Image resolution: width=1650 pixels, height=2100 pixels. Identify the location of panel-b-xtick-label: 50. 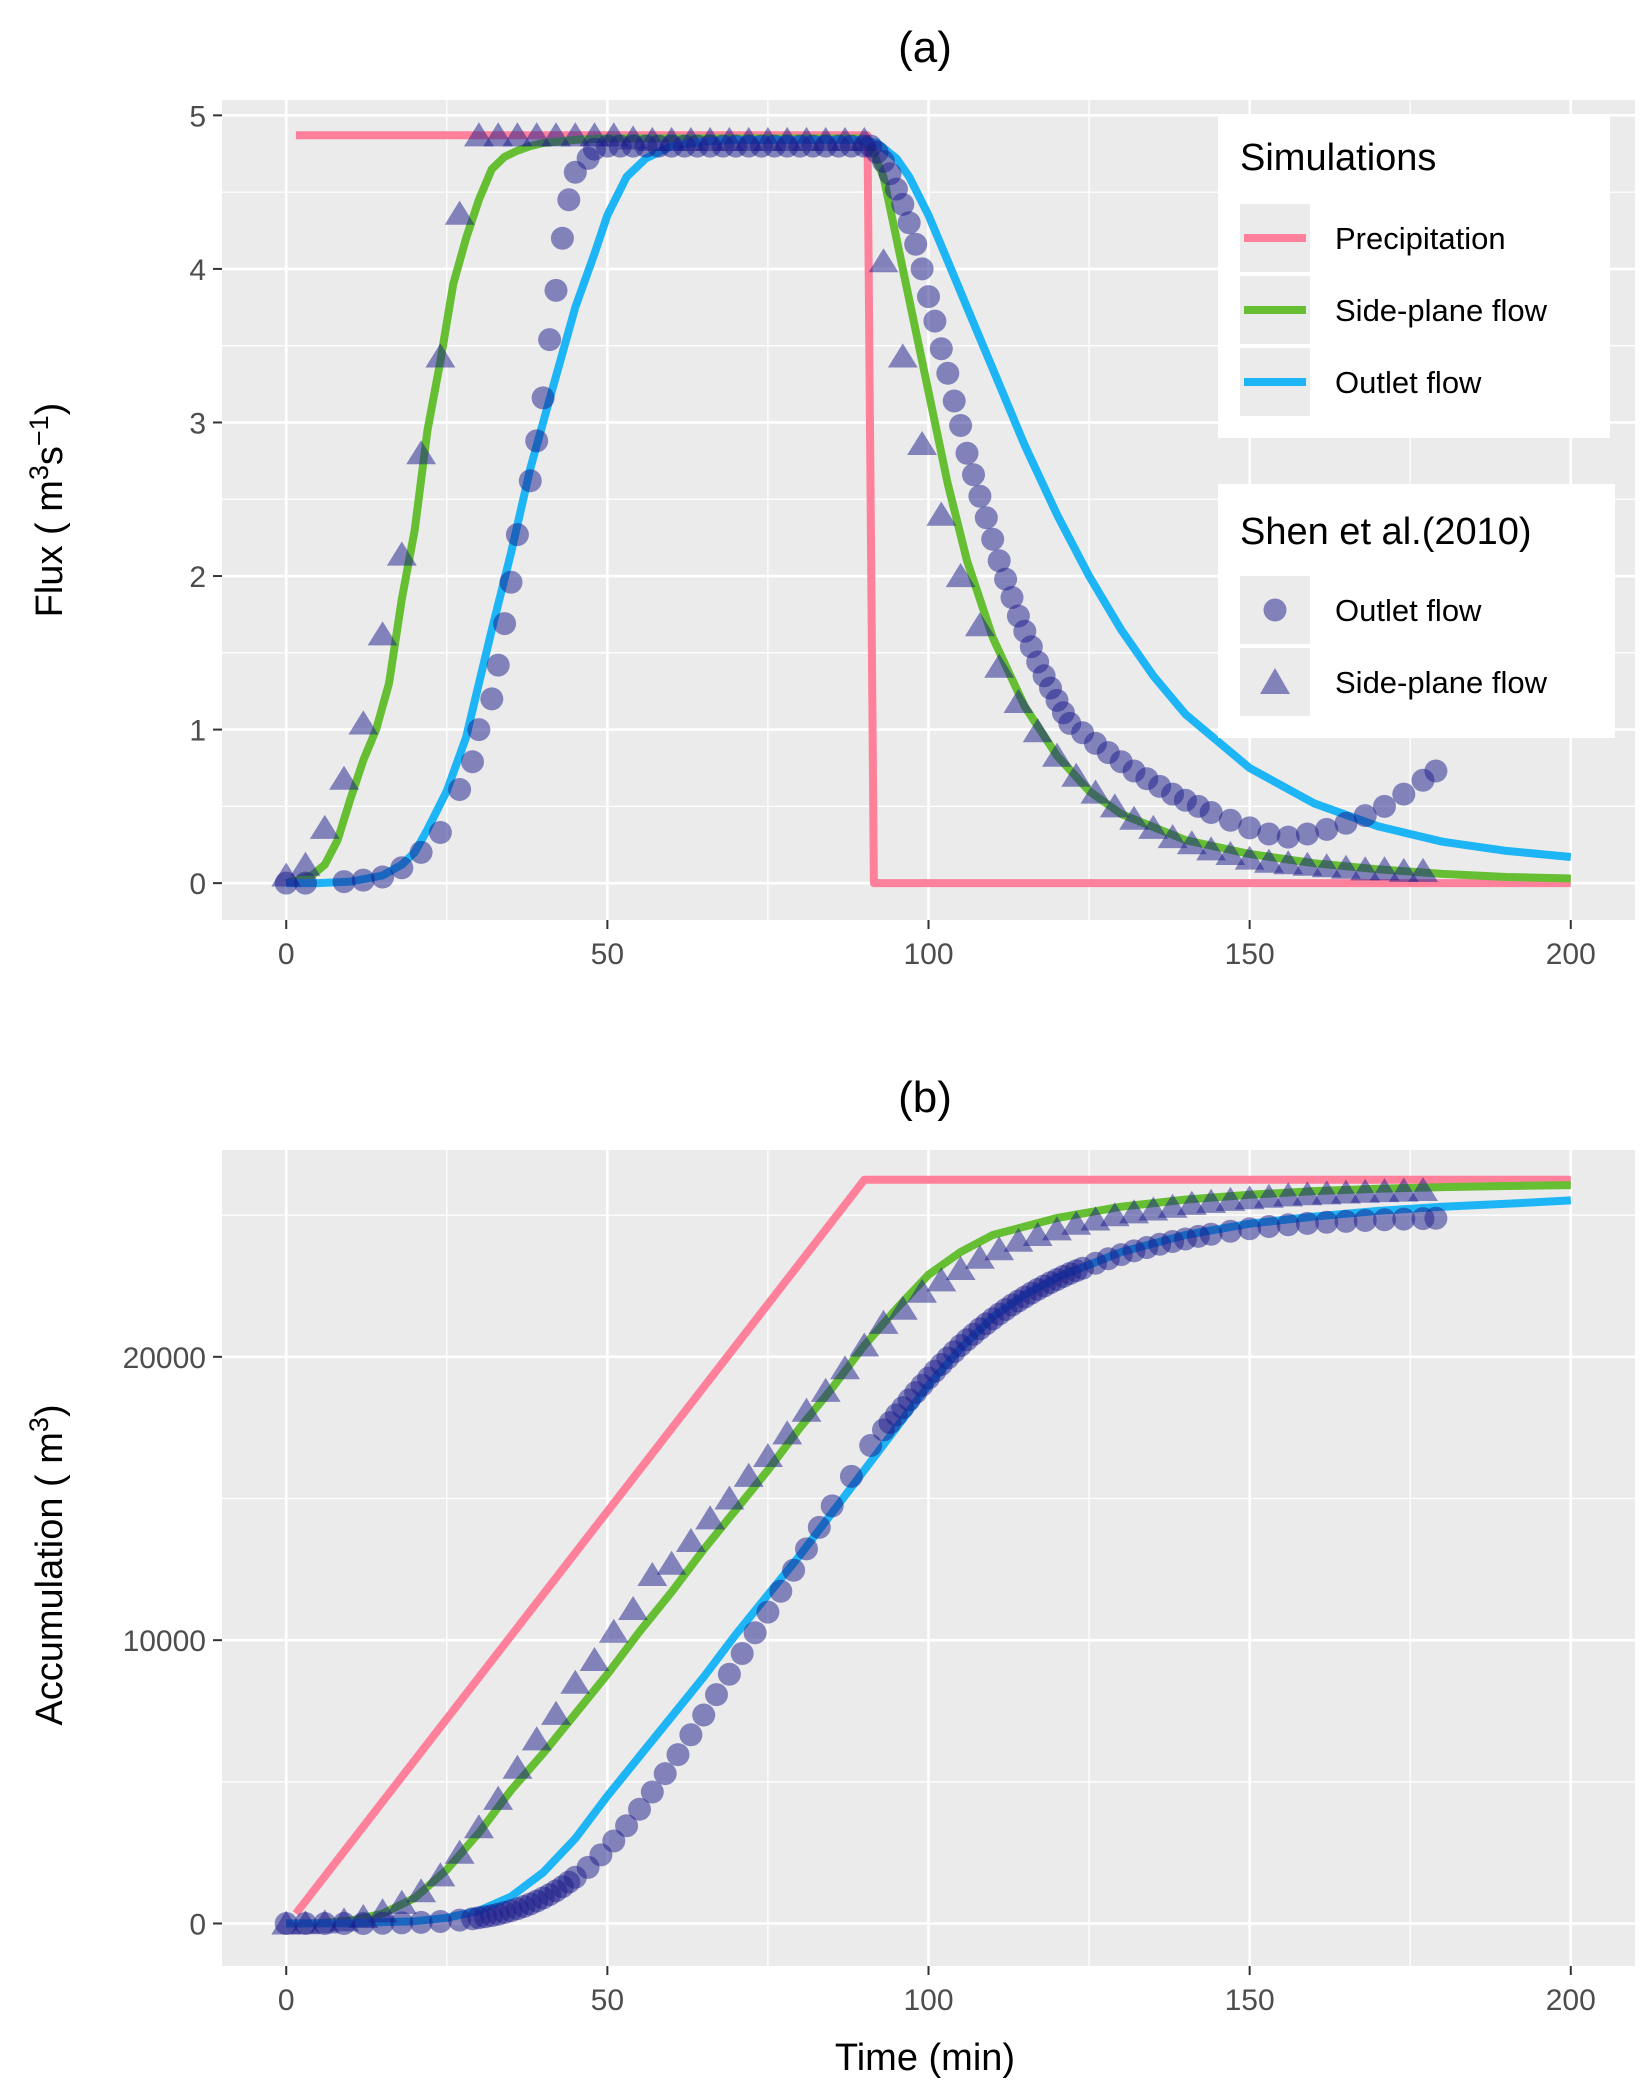
(607, 2000).